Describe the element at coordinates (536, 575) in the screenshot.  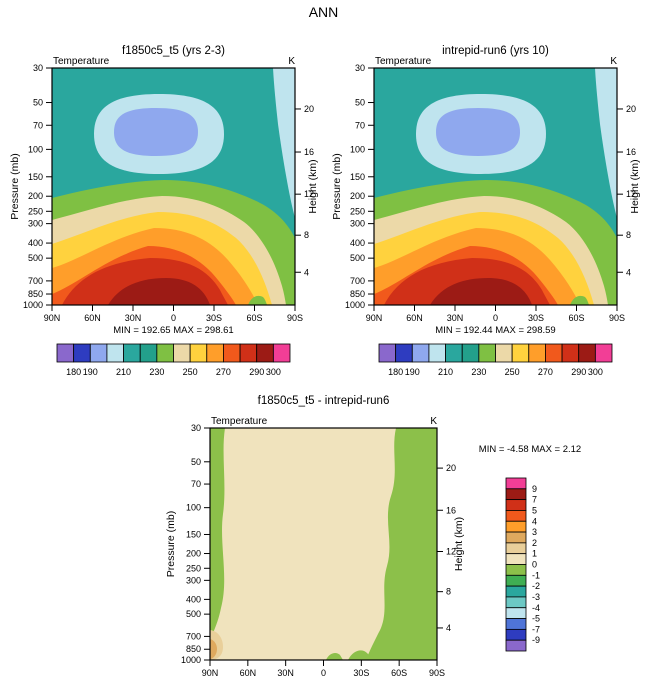
I see `colorbar-label: -1` at that location.